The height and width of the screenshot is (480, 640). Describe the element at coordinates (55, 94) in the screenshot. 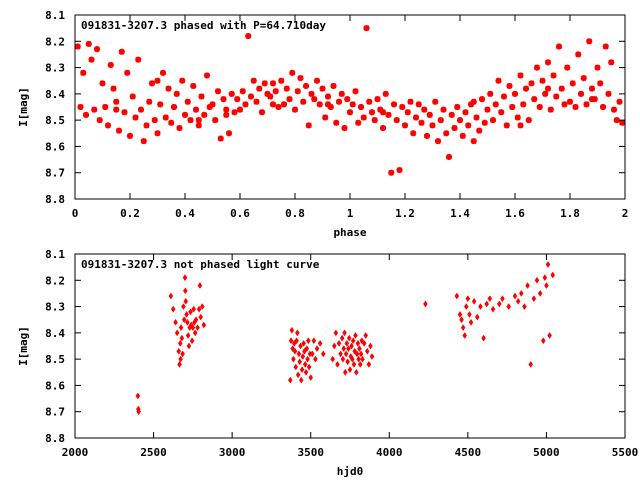

I see `phased-y-tick-label: 8.4` at that location.